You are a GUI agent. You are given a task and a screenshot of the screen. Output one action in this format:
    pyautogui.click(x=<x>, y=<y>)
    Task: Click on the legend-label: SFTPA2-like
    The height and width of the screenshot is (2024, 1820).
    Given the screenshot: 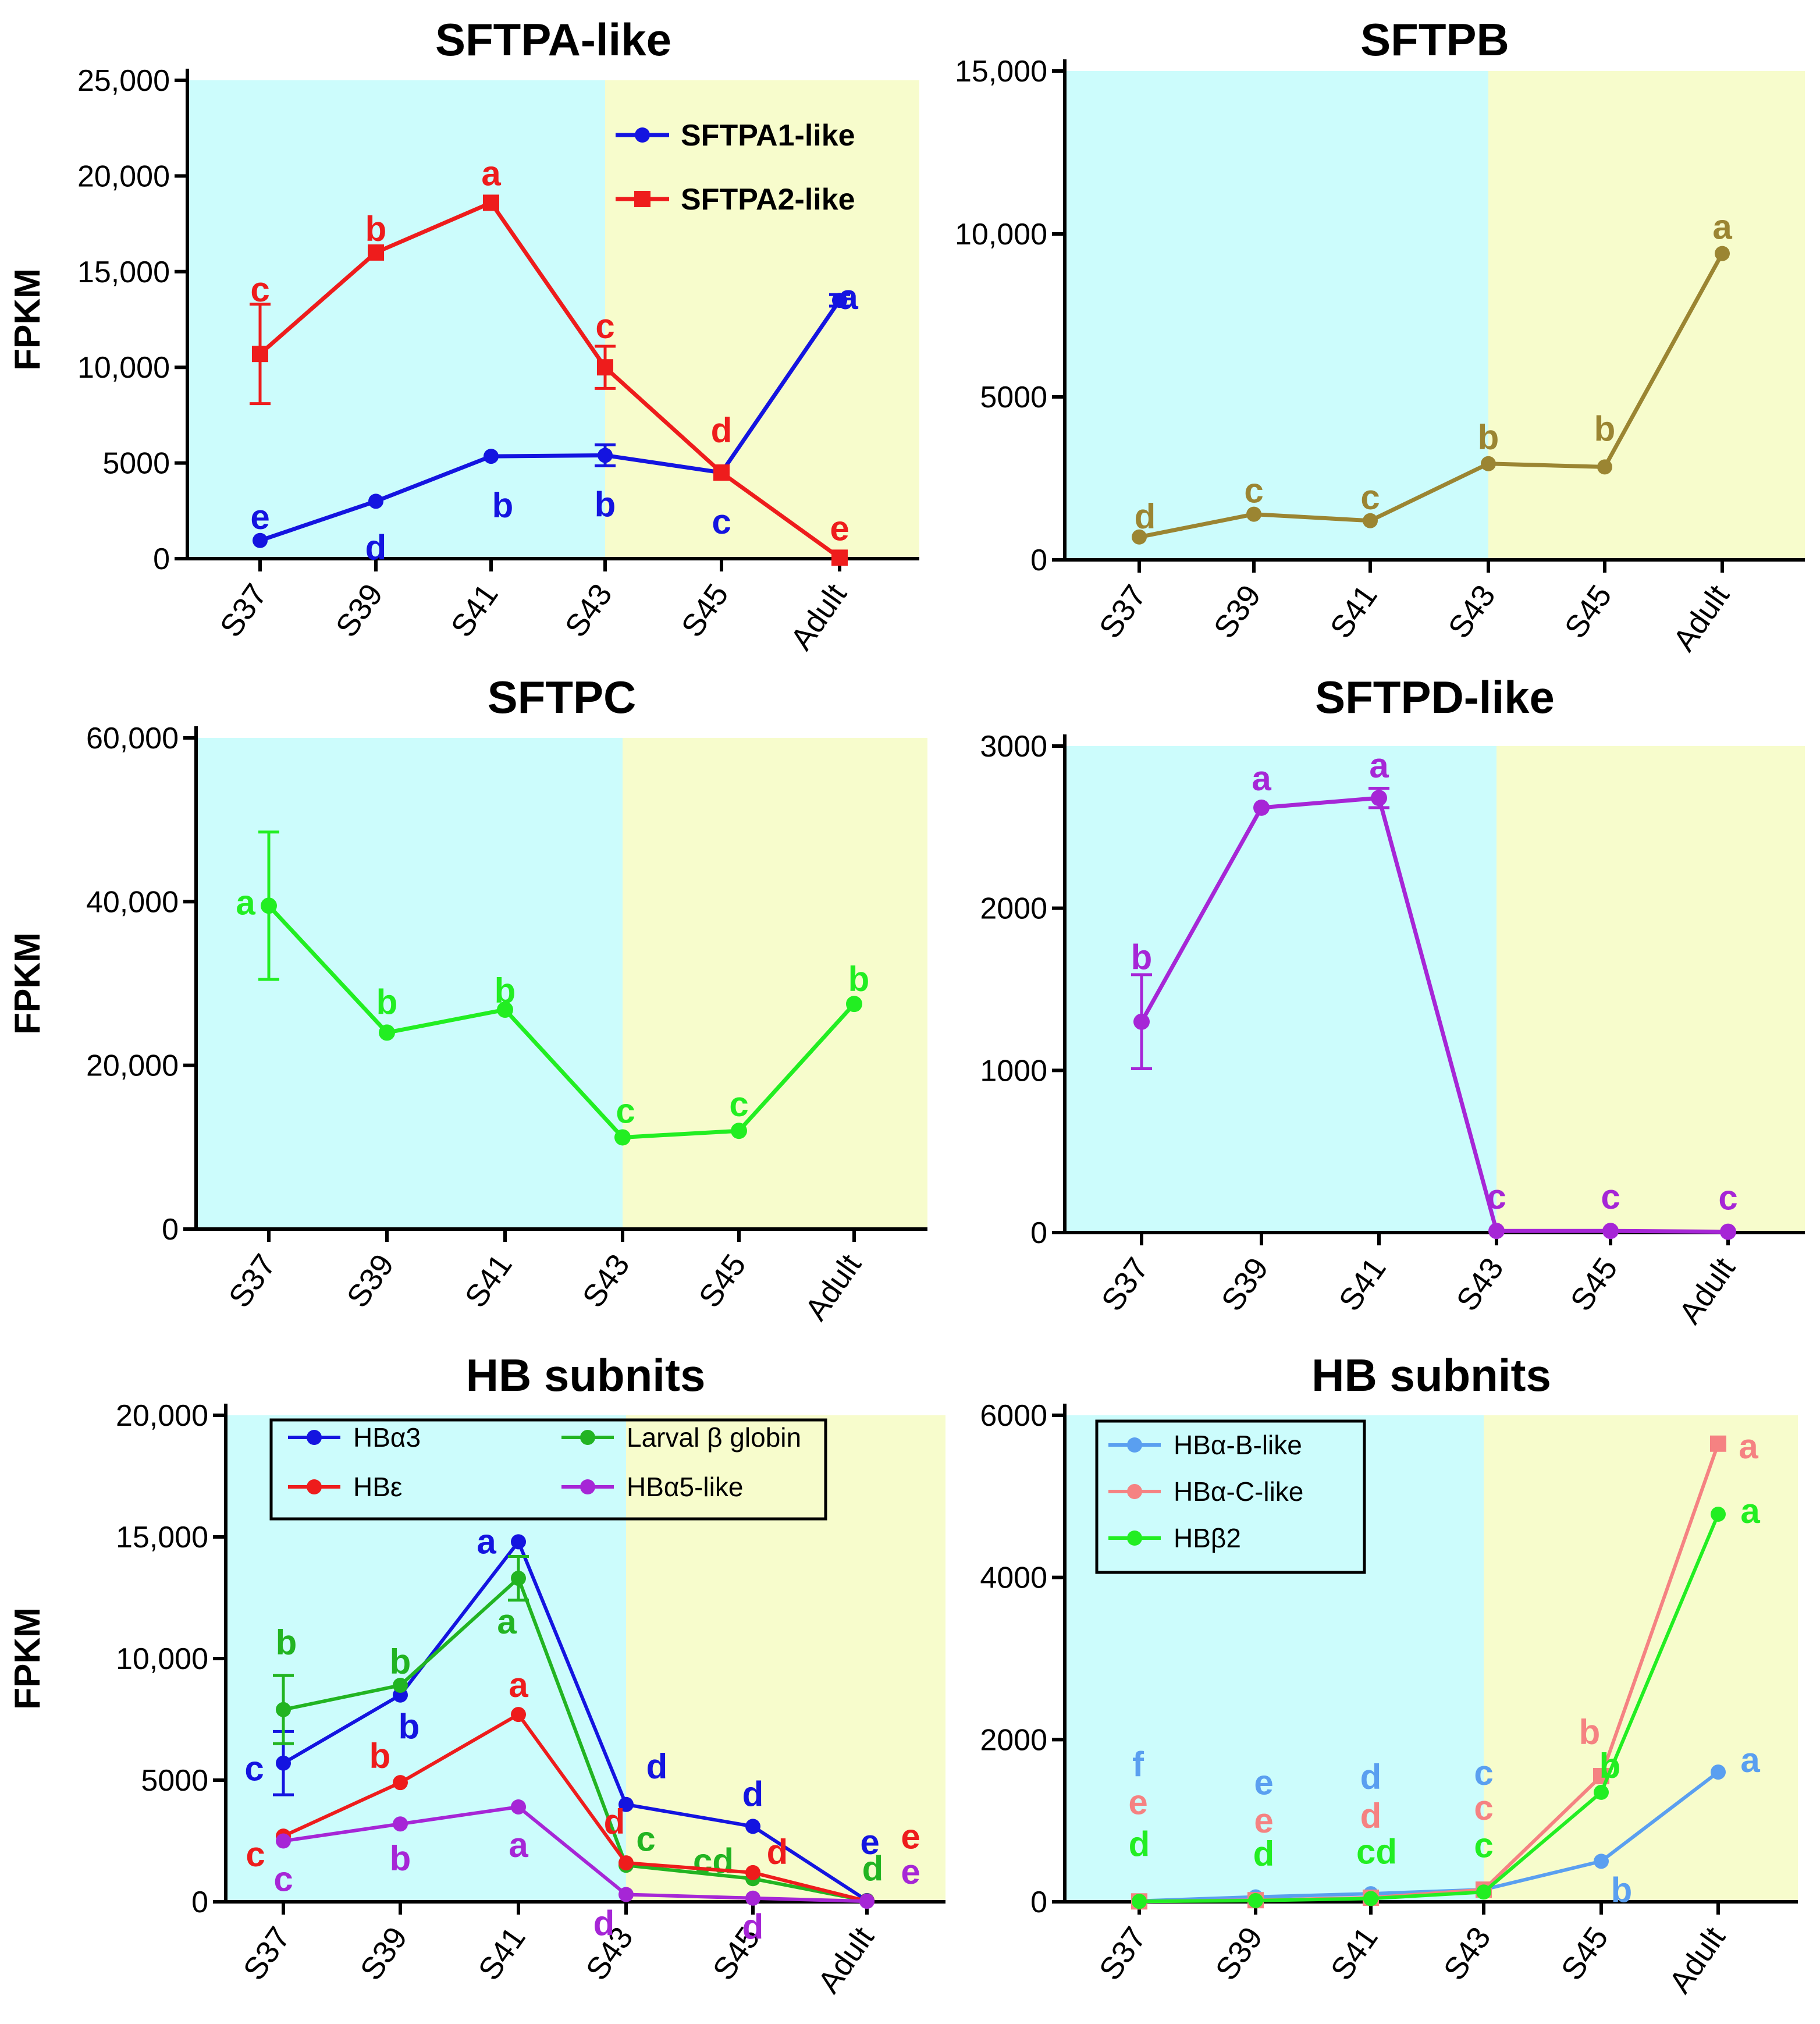 What is the action you would take?
    pyautogui.click(x=768, y=199)
    